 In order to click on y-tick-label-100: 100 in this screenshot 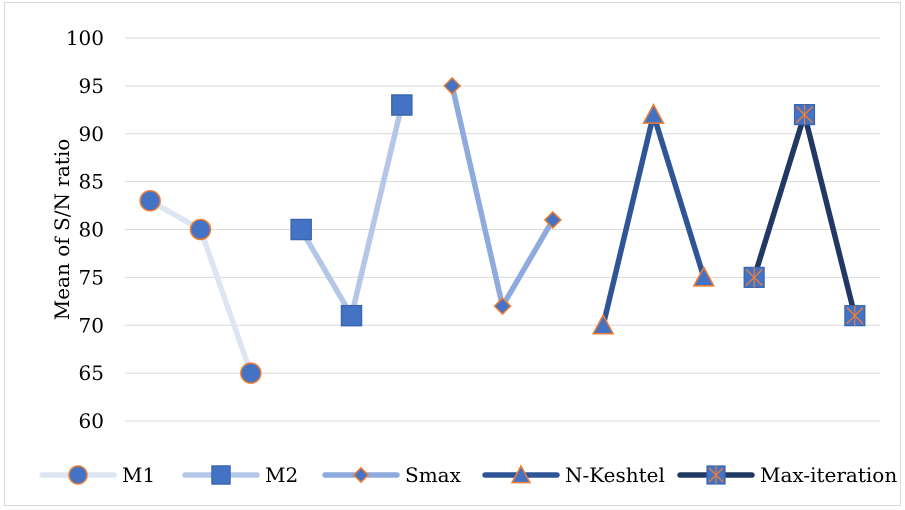, I will do `click(85, 38)`.